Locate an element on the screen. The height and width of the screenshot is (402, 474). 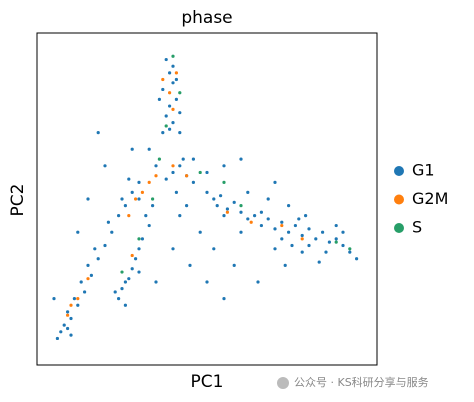
legend-label: G1 is located at coordinates (423, 170).